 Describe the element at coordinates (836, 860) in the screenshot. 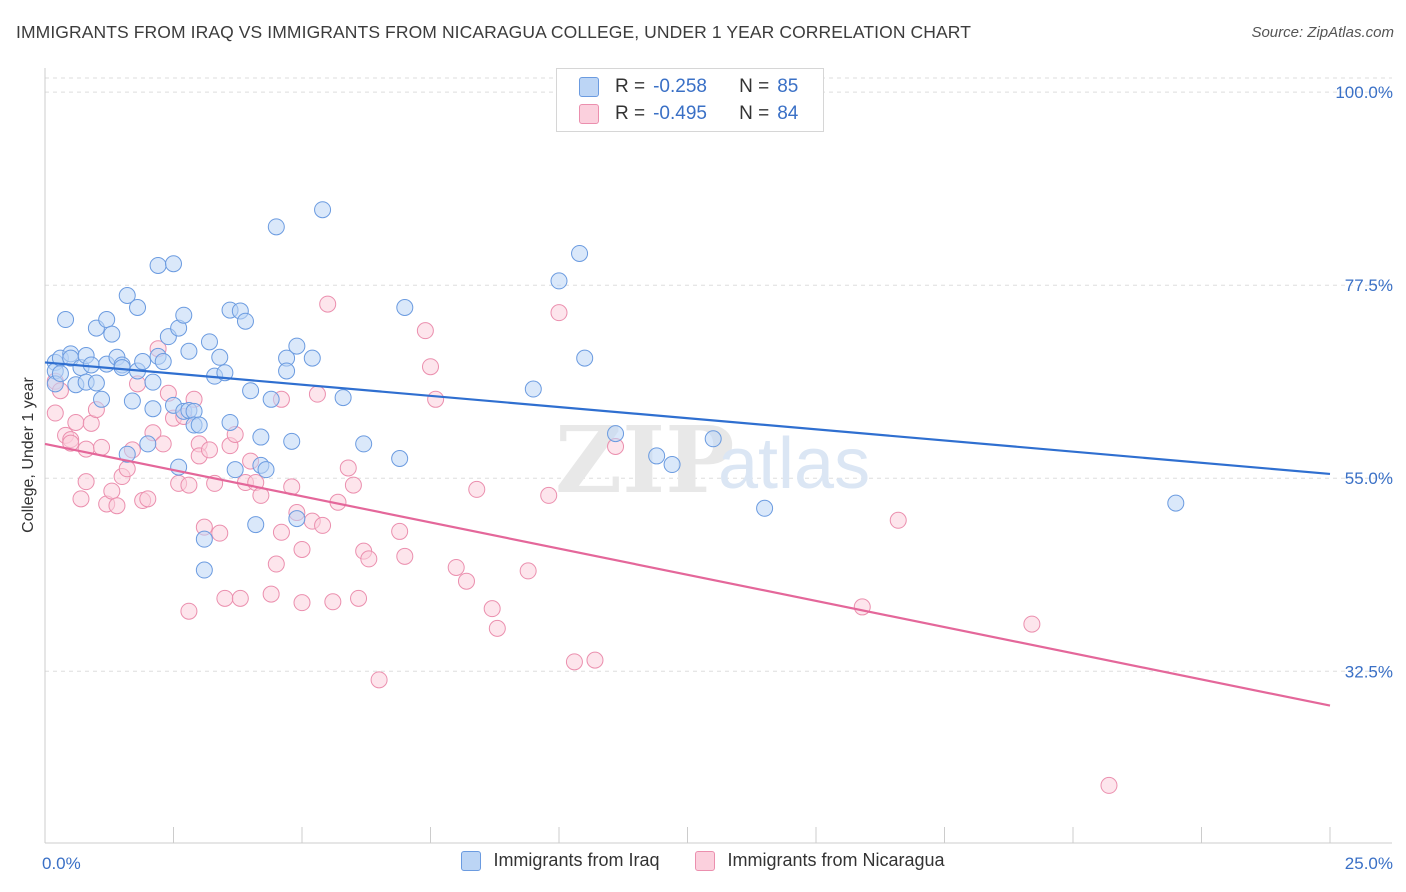

I see `legend-label-nicaragua: Immigrants from Nicaragua` at that location.